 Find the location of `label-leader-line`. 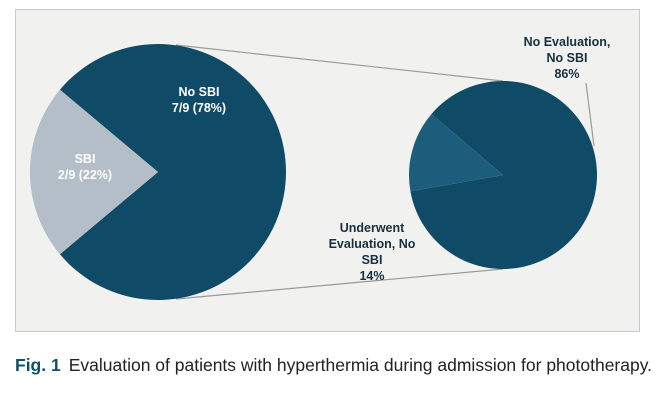

label-leader-line is located at coordinates (590, 114).